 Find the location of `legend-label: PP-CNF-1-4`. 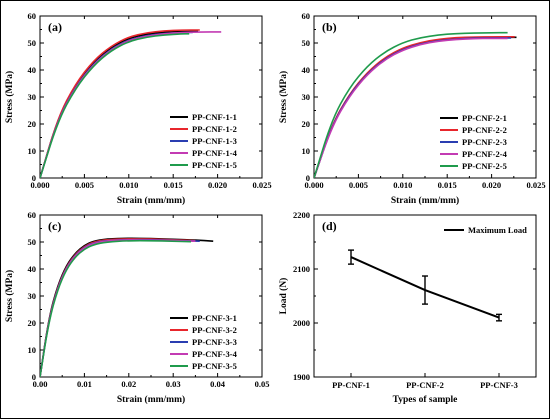

legend-label: PP-CNF-1-4 is located at coordinates (215, 153).